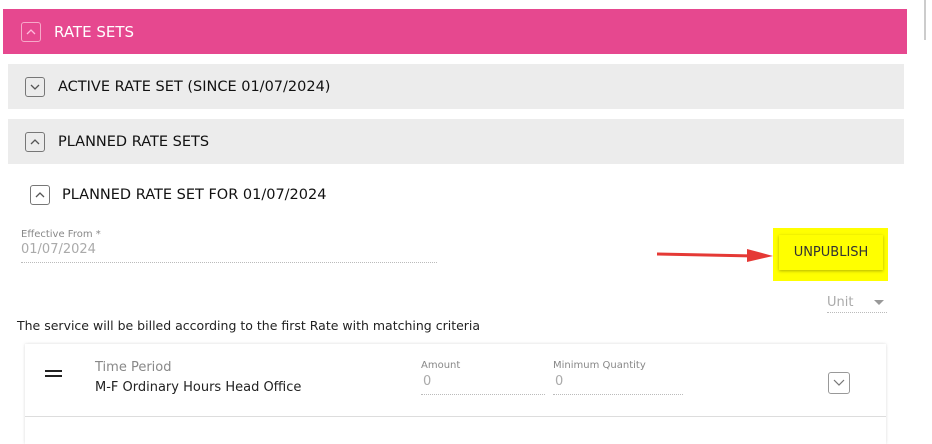  I want to click on minimum-quantity-label: Minimum Quantity, so click(599, 365).